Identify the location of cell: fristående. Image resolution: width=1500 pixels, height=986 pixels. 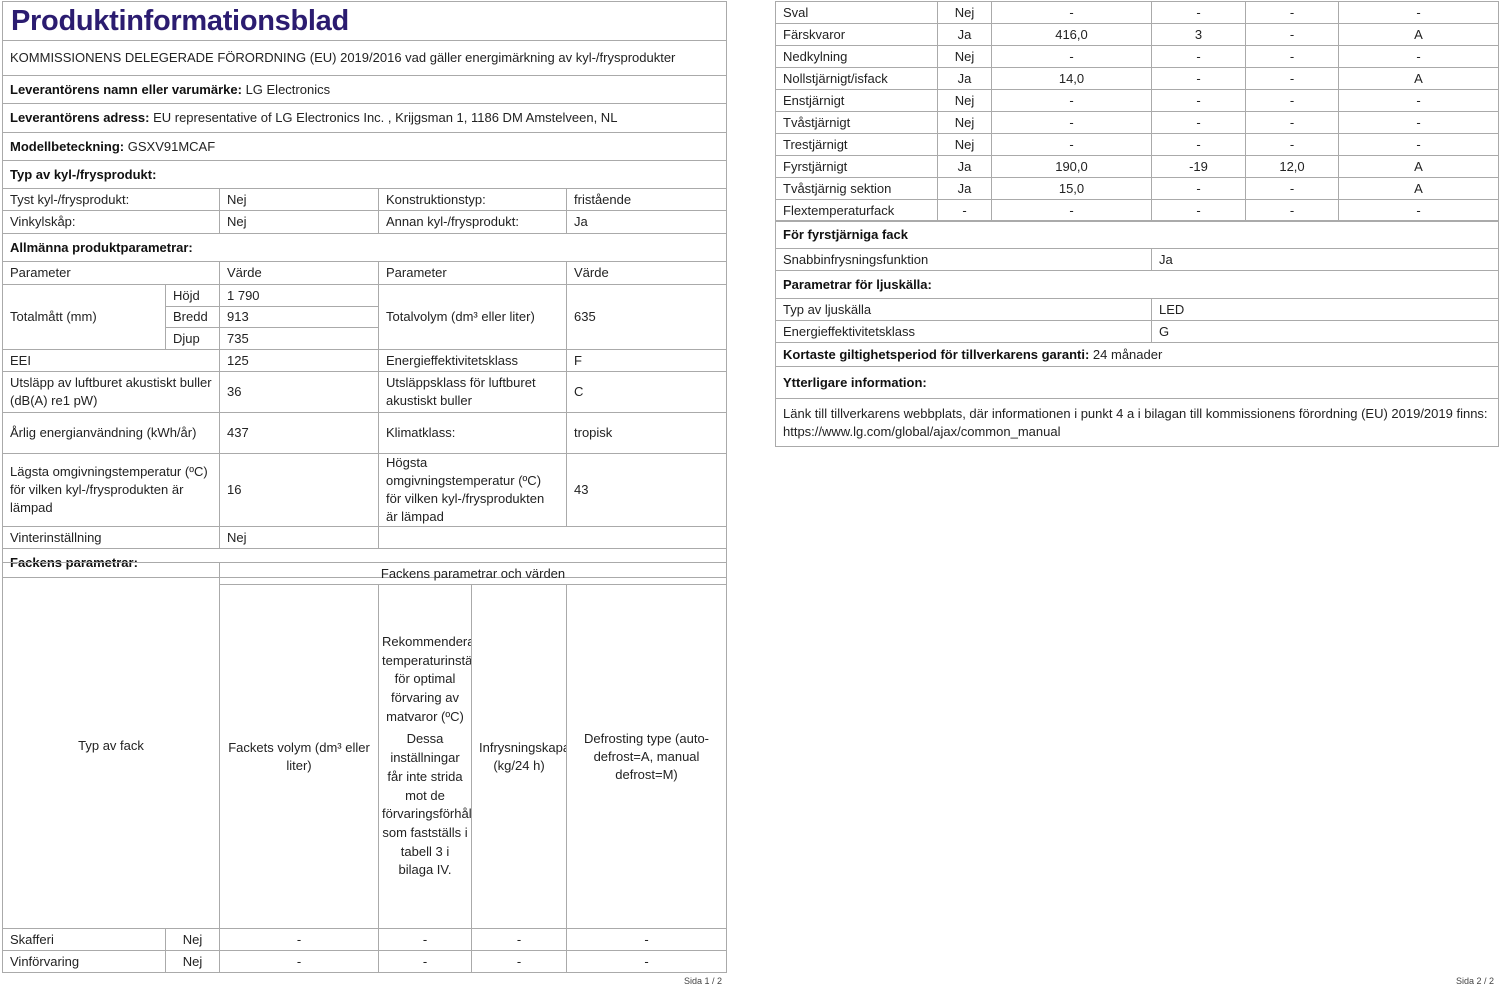
(646, 199).